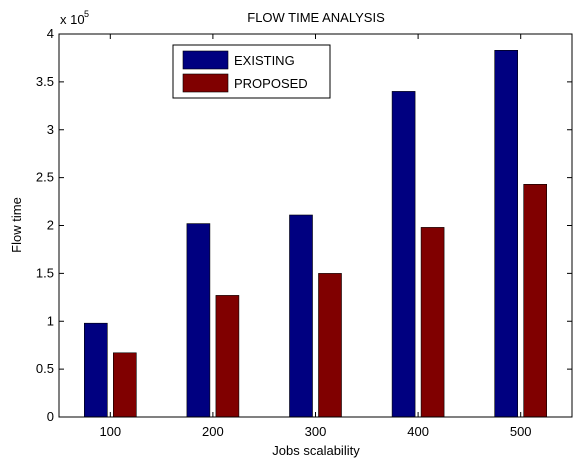 Image resolution: width=575 pixels, height=461 pixels. Describe the element at coordinates (316, 450) in the screenshot. I see `x-axis-label: Jobs scalability` at that location.